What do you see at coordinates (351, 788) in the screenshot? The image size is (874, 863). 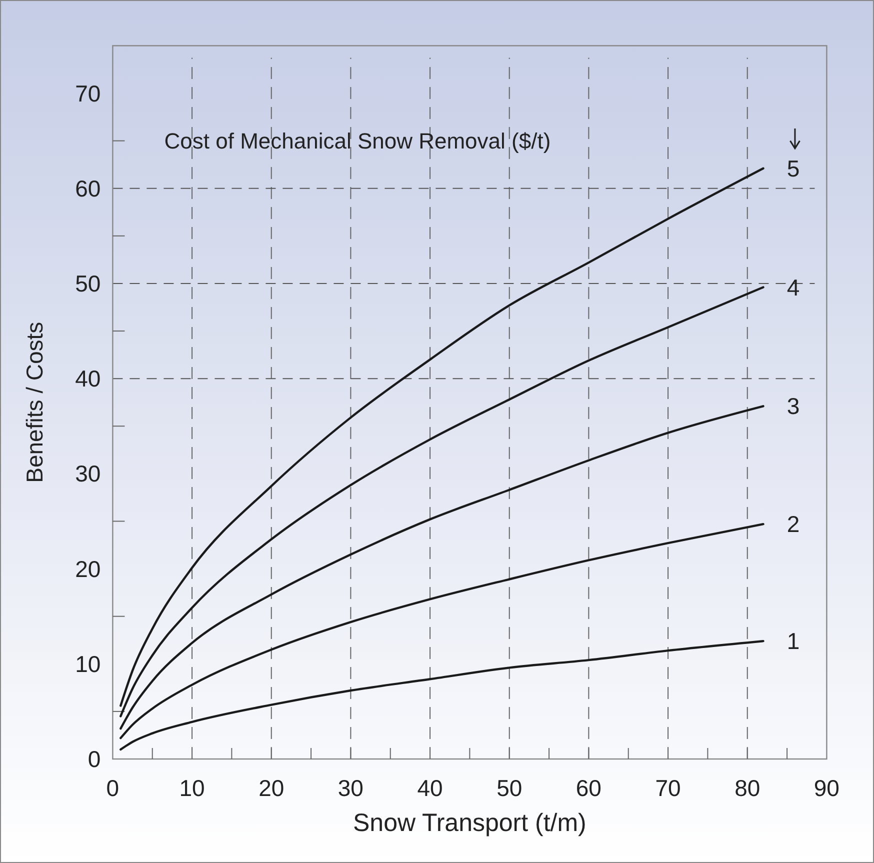 I see `x-tick-label: 30` at bounding box center [351, 788].